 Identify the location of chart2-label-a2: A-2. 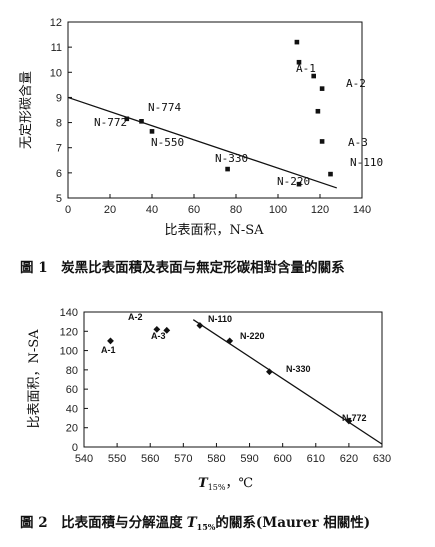
(135, 317).